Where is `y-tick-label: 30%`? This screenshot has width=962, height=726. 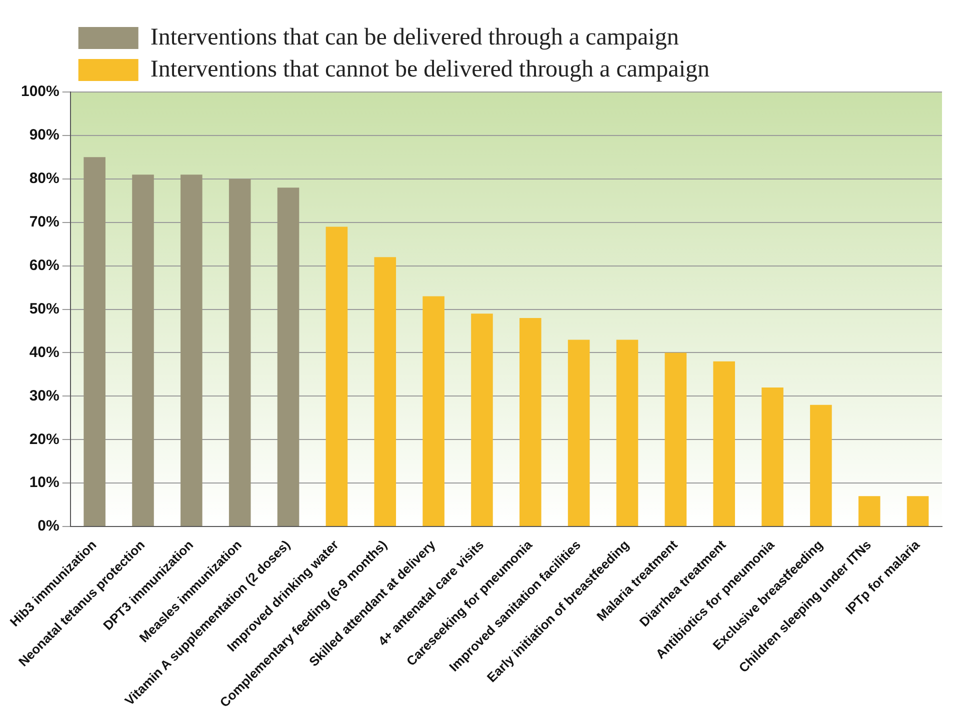 y-tick-label: 30% is located at coordinates (44, 395).